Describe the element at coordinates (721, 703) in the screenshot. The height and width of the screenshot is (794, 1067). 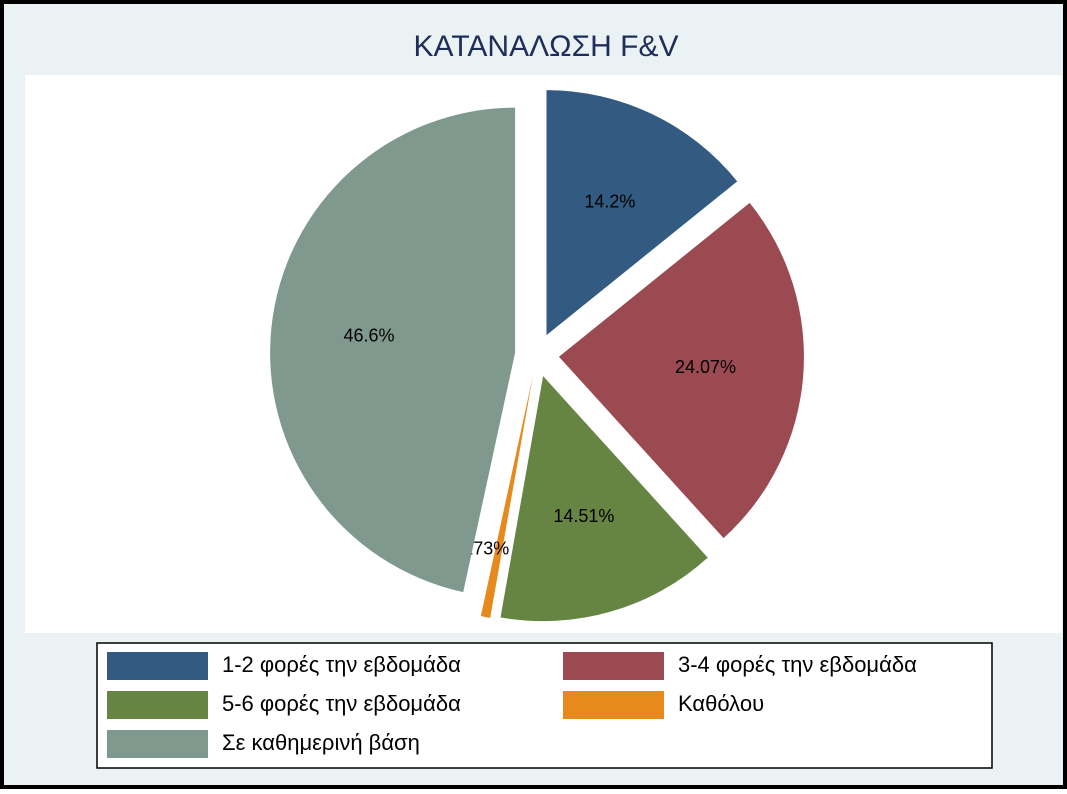
I see `legend-label: Καθόλου` at that location.